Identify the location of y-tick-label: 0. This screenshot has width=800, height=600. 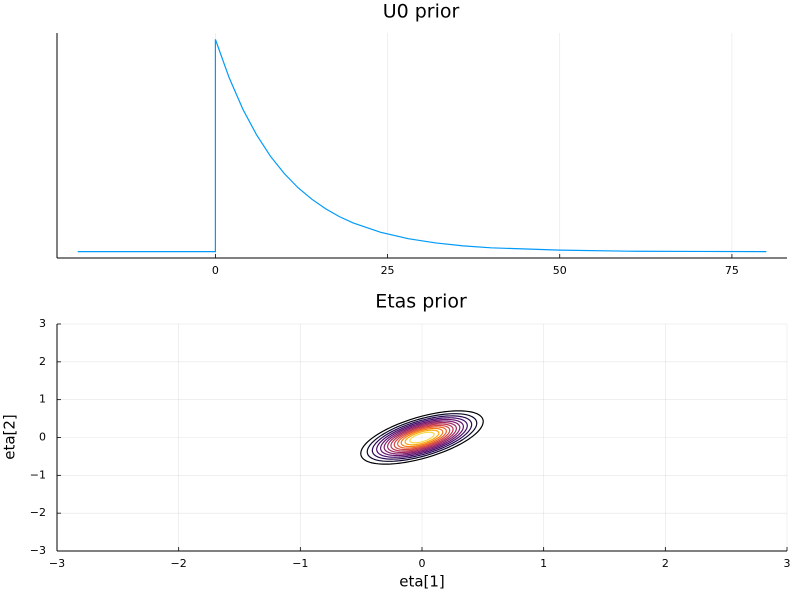
(42, 437).